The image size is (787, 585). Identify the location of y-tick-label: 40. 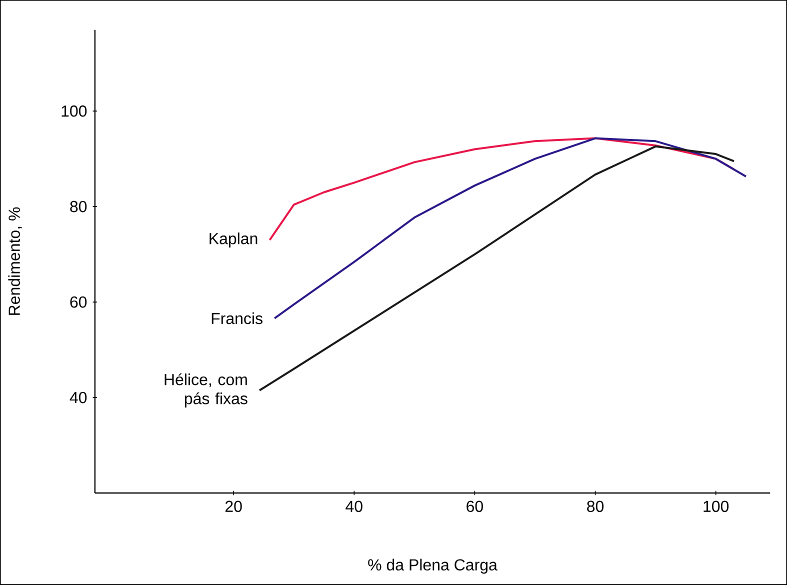
(78, 398).